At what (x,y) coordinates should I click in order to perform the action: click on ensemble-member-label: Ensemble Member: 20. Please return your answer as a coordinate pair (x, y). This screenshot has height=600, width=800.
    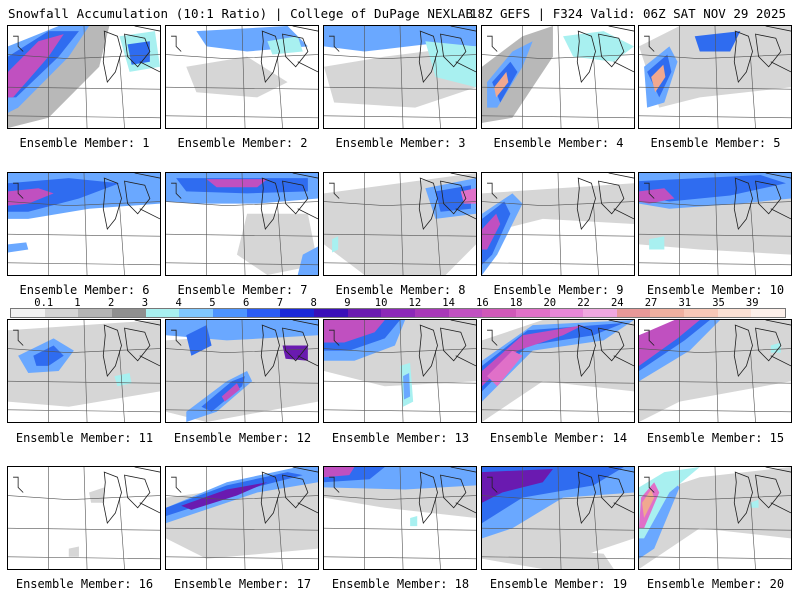
    Looking at the image, I should click on (715, 584).